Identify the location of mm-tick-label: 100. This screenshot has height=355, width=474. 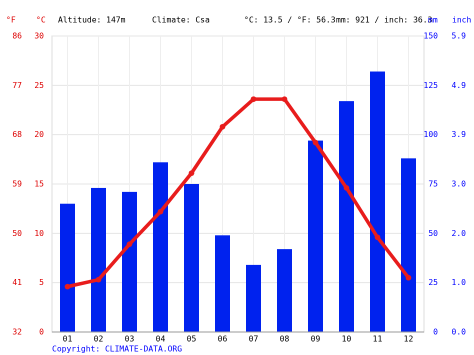
(431, 134).